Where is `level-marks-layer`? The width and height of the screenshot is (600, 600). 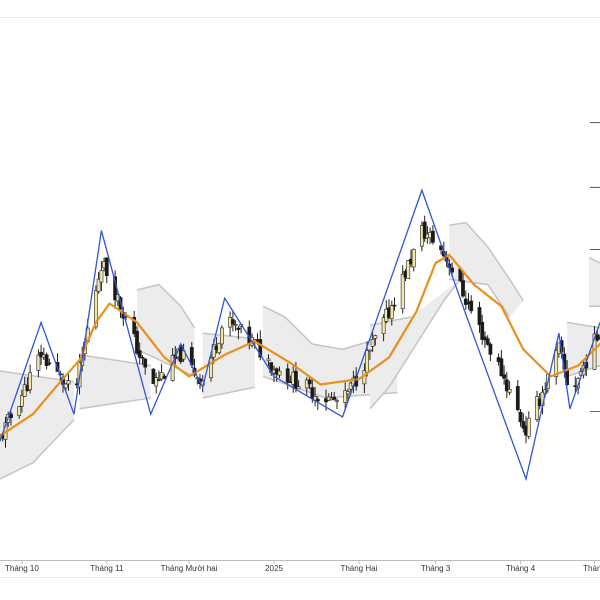
level-marks-layer is located at coordinates (595, 267).